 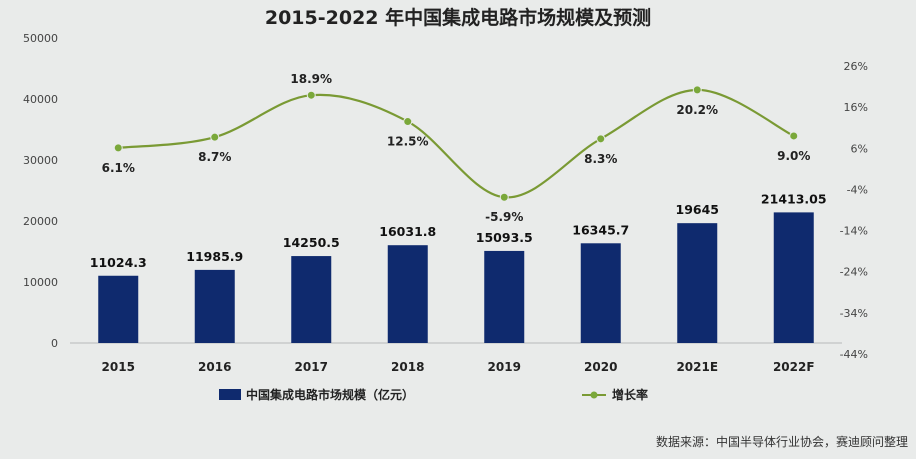 What do you see at coordinates (330, 394) in the screenshot?
I see `legend-bar-label: 中国集成电路市场规模（亿元）` at bounding box center [330, 394].